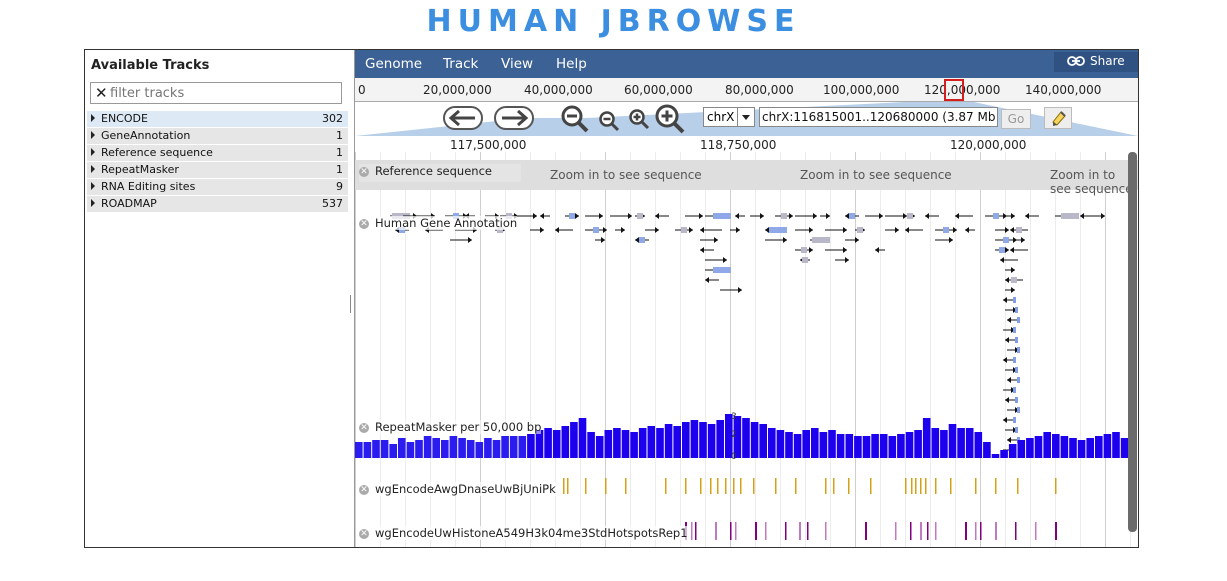 This screenshot has height=581, width=1227. I want to click on vertical-scrollbar, so click(1132, 342).